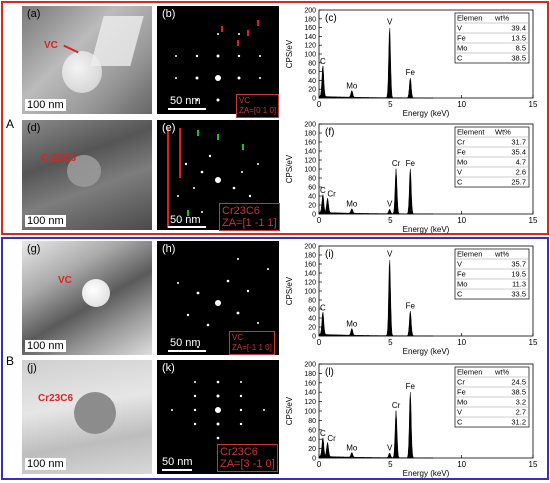  What do you see at coordinates (223, 303) in the screenshot?
I see `diffraction-spots-h` at bounding box center [223, 303].